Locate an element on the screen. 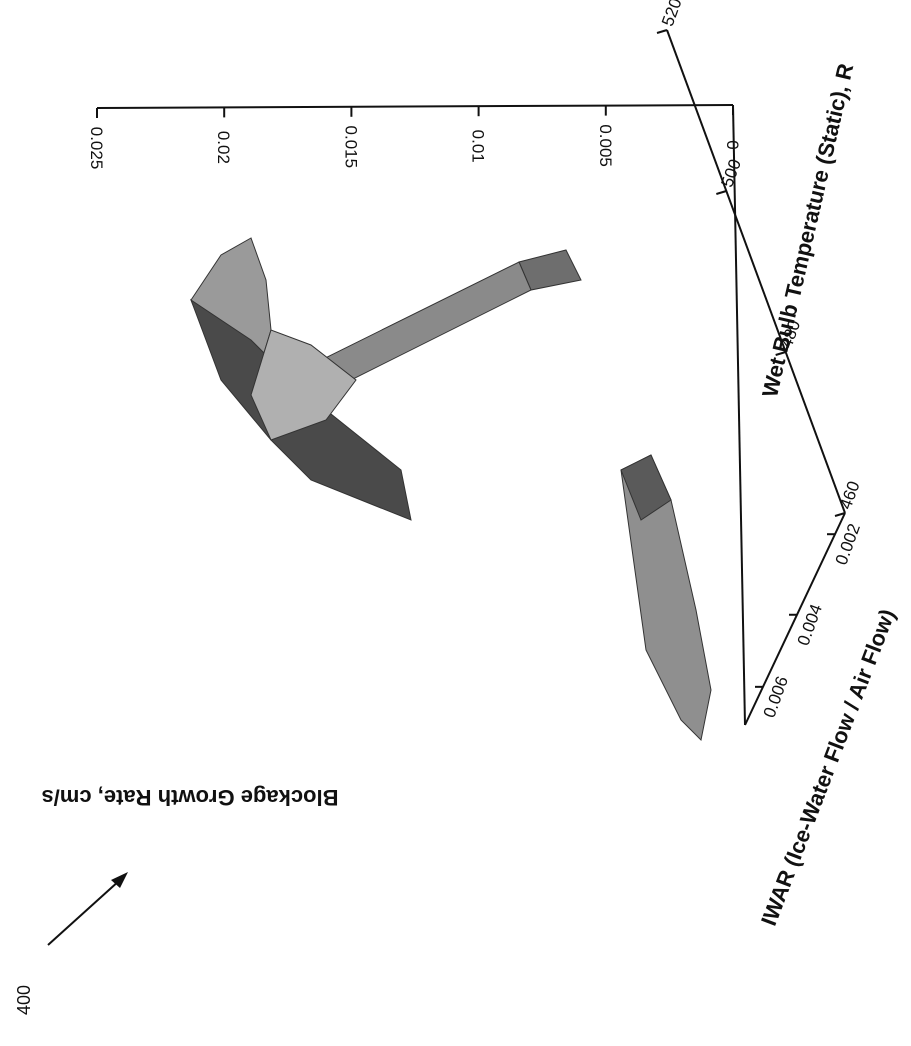 The width and height of the screenshot is (911, 1046). z-tick-label: 0.02 is located at coordinates (223, 147).